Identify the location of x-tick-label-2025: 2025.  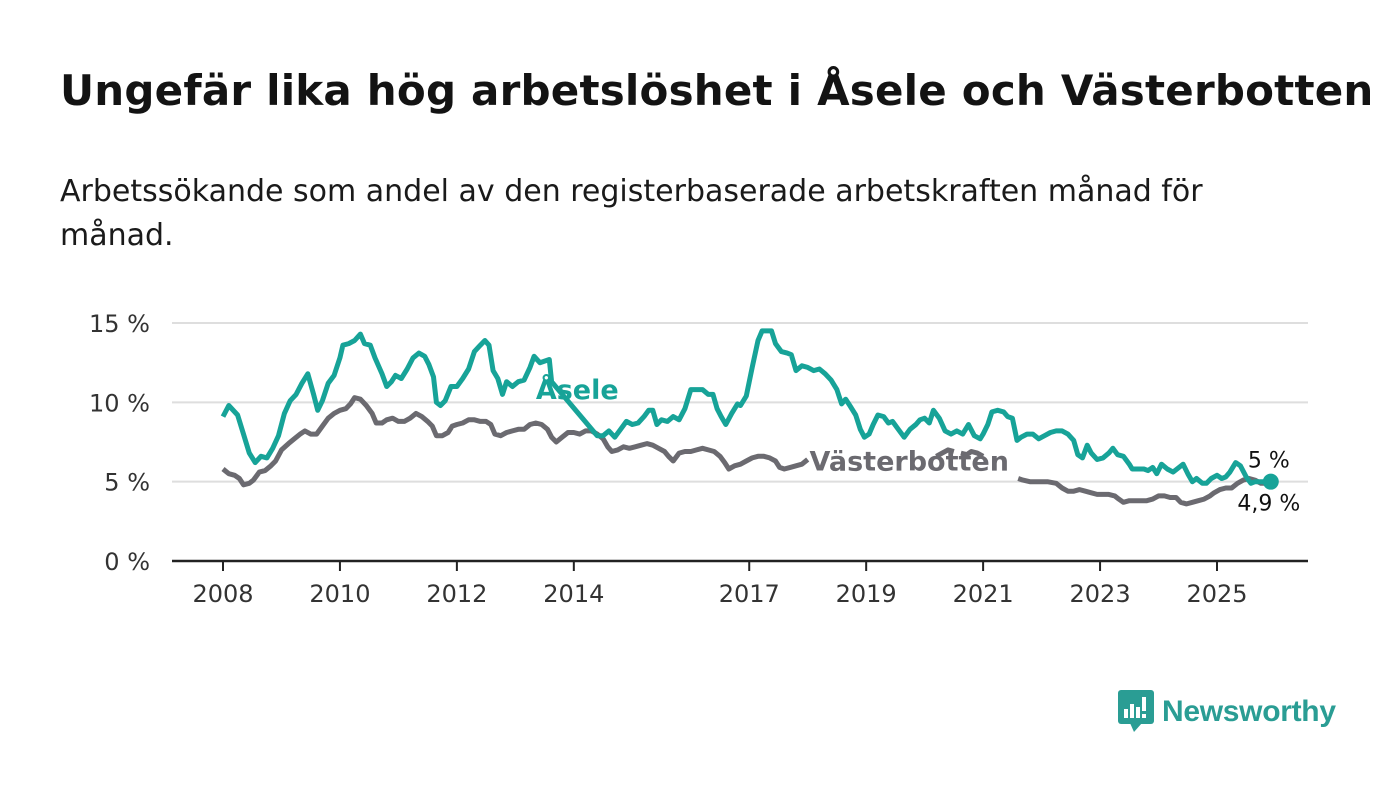
(1216, 594).